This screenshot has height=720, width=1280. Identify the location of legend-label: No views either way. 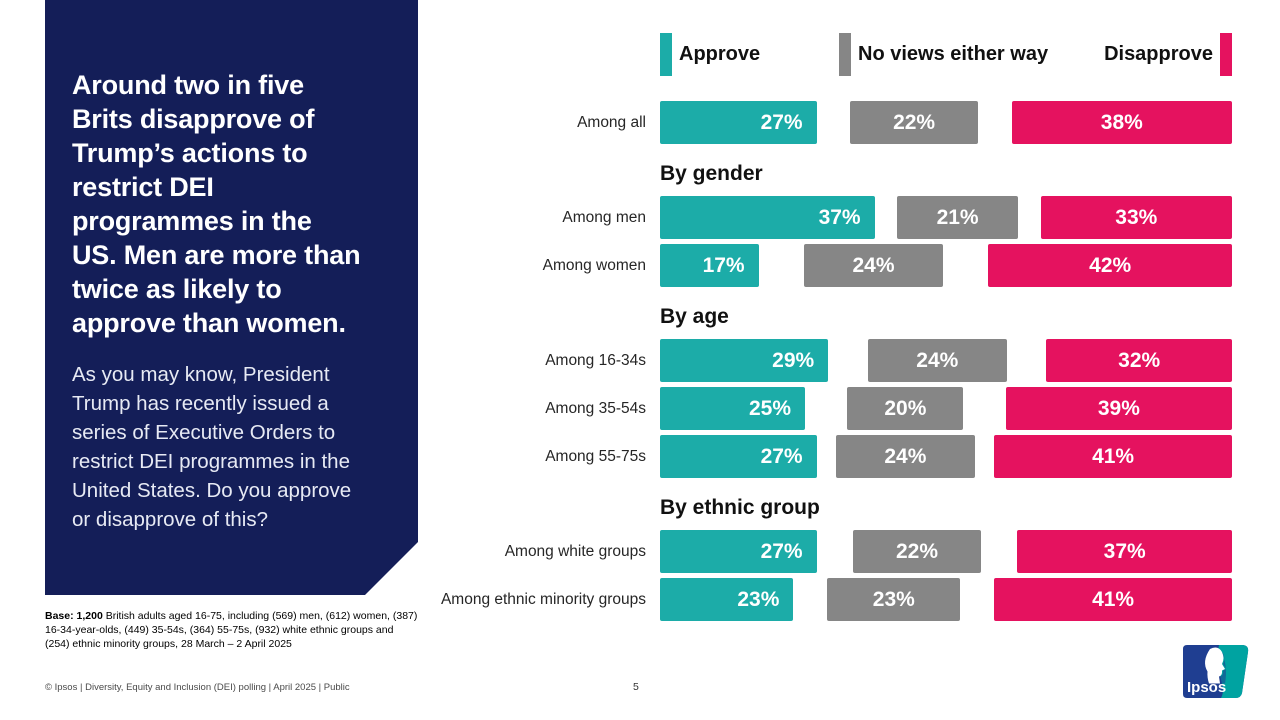
(953, 54).